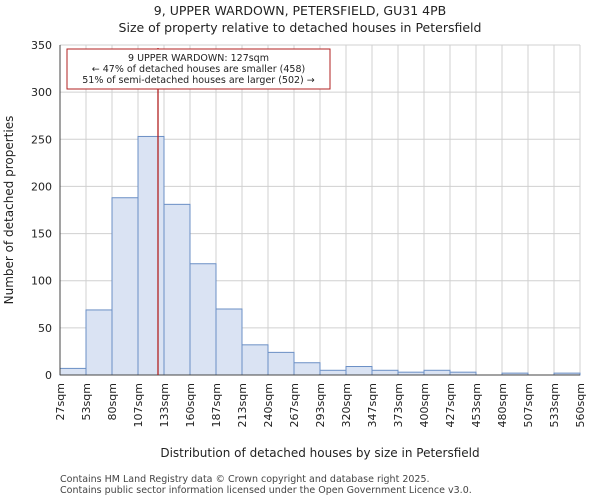 The image size is (600, 500). What do you see at coordinates (112, 401) in the screenshot?
I see `x-tick-label: 80sqm` at bounding box center [112, 401].